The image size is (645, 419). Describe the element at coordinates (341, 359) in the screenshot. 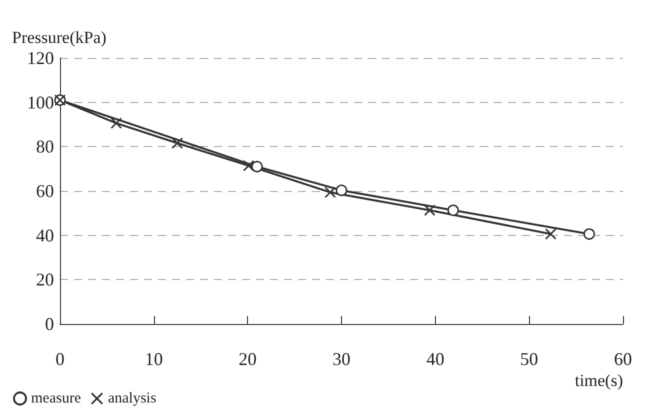

I see `x-tick-label: 30` at that location.